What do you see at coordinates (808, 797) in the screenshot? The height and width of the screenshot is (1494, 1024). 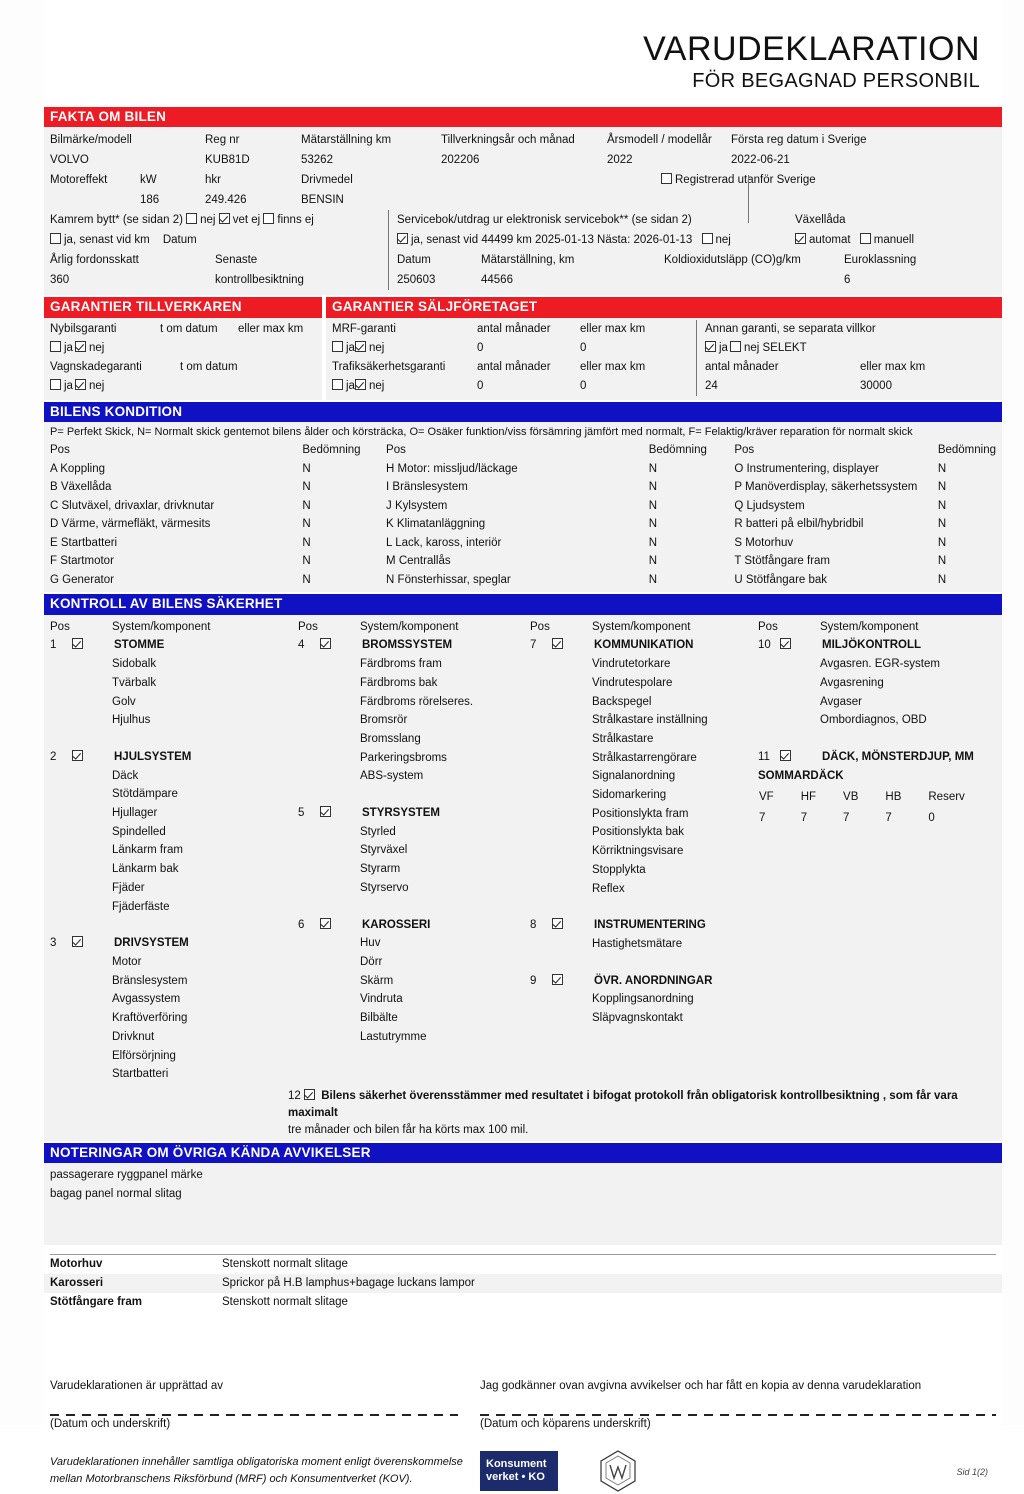 I see `tyre-position-label: HF` at bounding box center [808, 797].